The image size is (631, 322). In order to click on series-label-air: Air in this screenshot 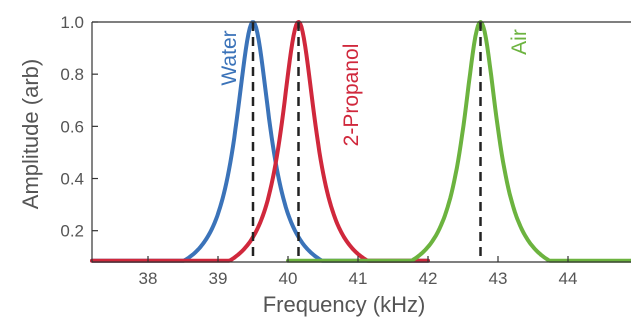, I will do `click(519, 42)`.